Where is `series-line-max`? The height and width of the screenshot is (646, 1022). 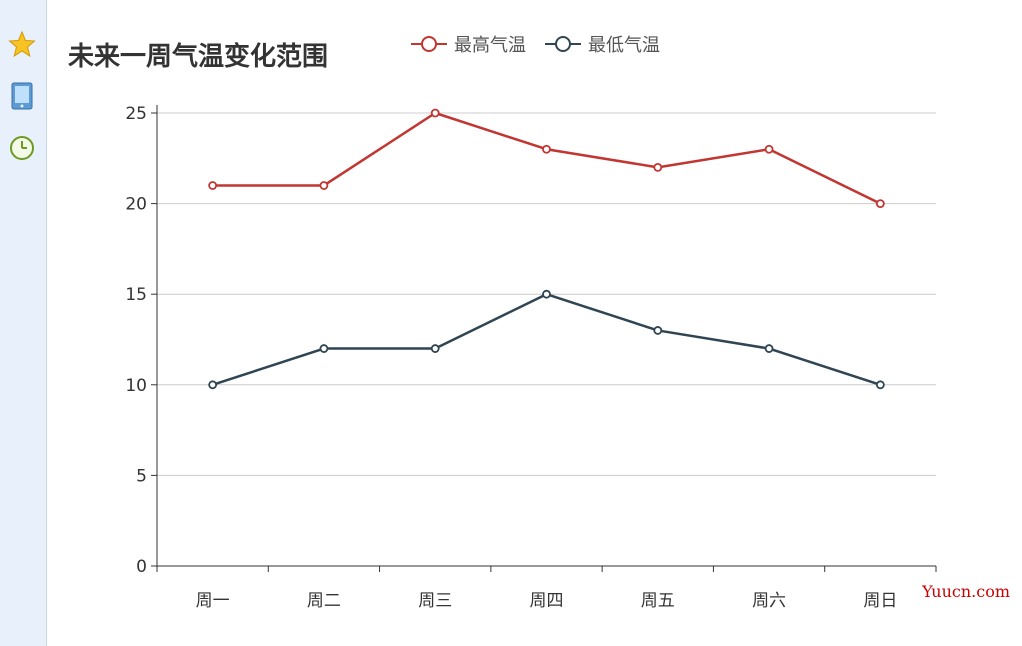 series-line-max is located at coordinates (546, 158).